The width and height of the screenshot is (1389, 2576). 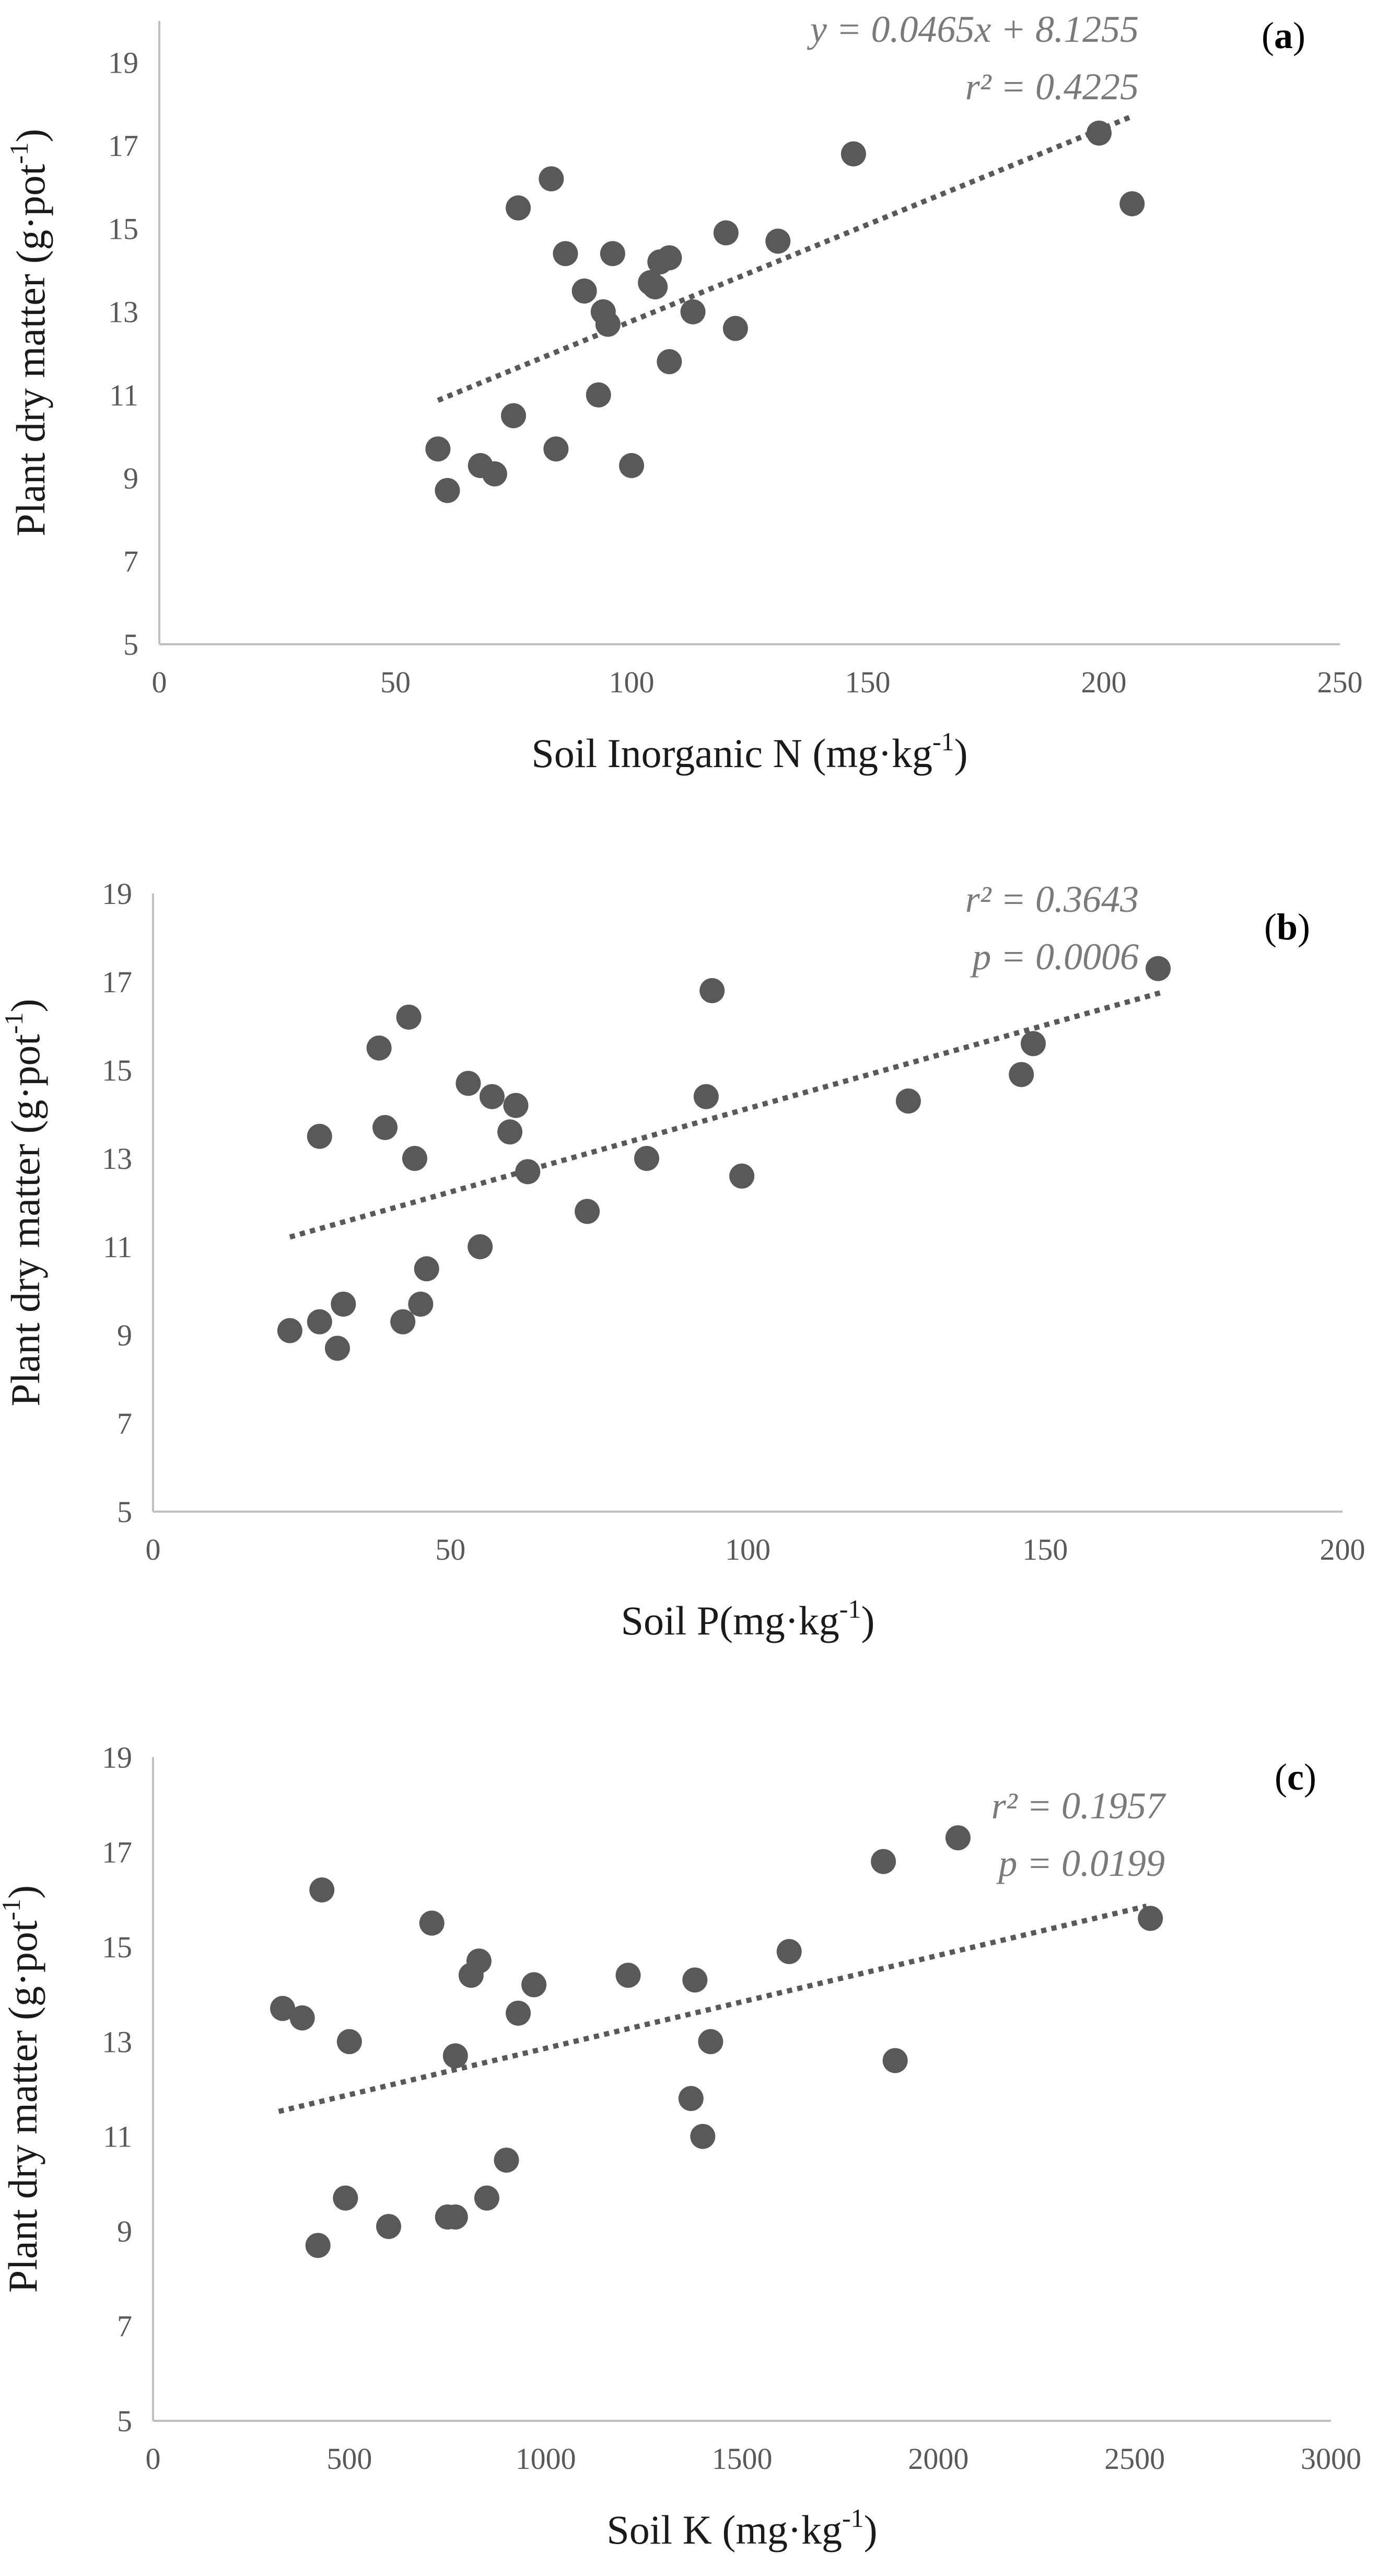 I want to click on x-axis-label: Soil Inorganic N (mg·kg-1), so click(x=749, y=751).